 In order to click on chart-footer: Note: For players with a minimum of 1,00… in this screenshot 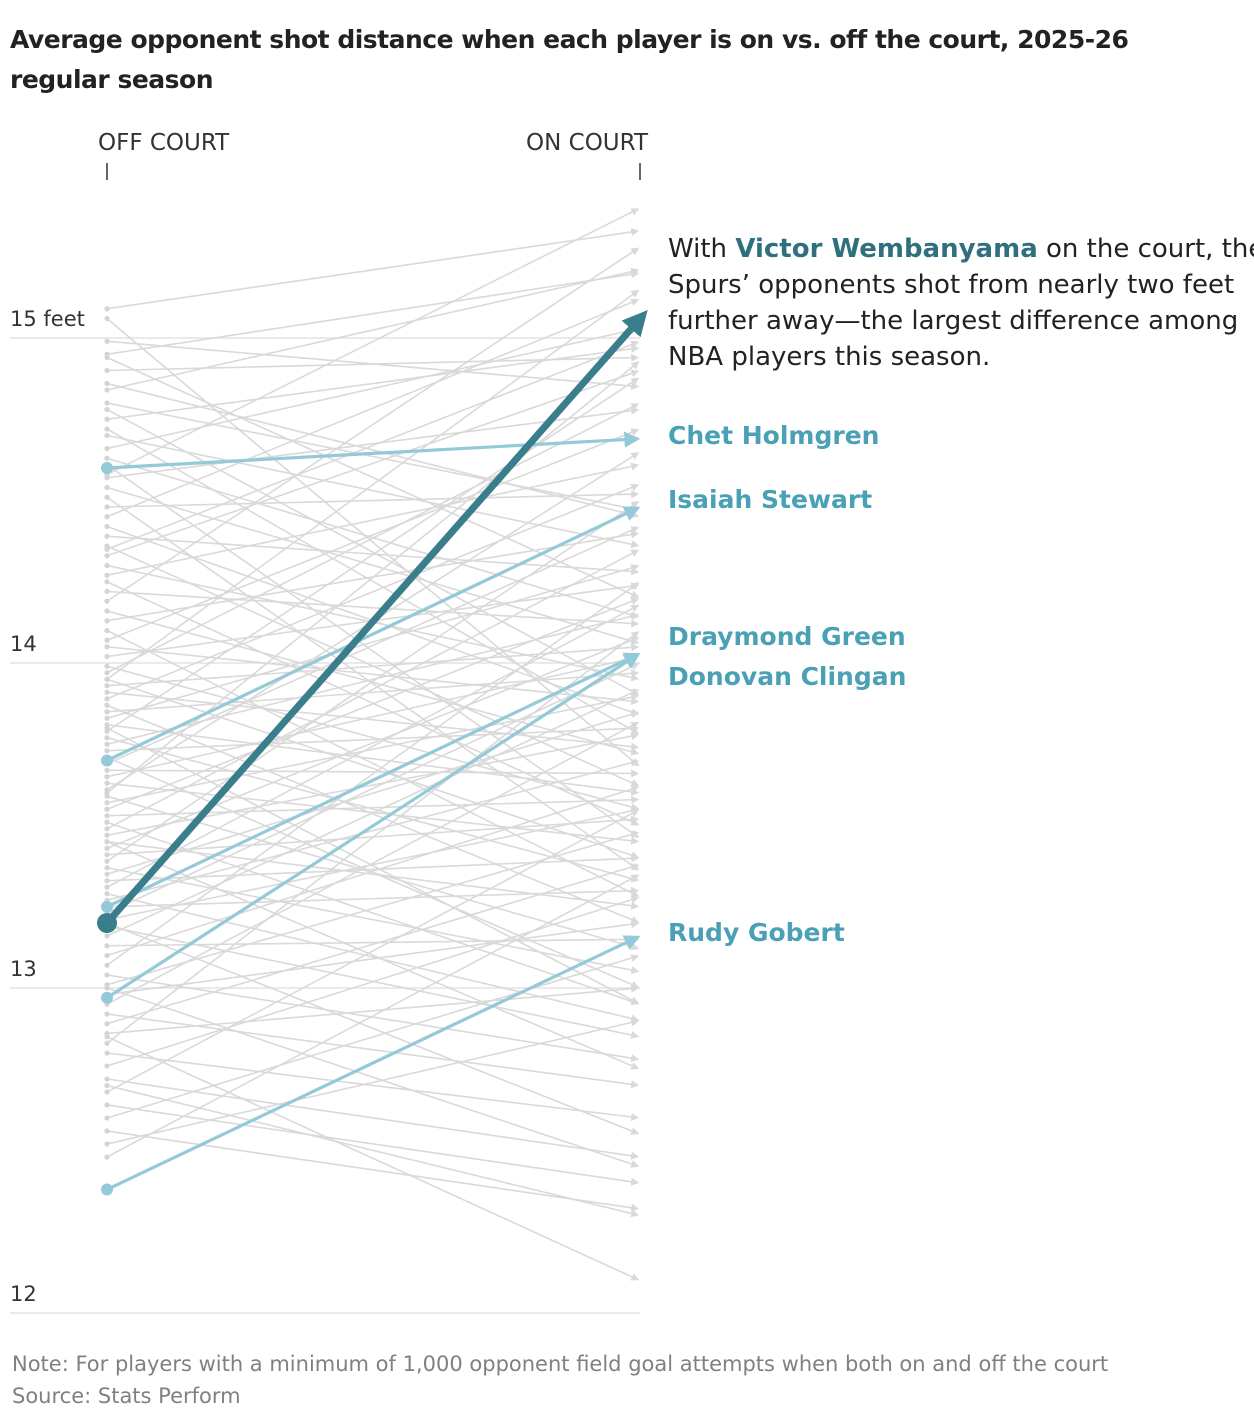, I will do `click(560, 1380)`.